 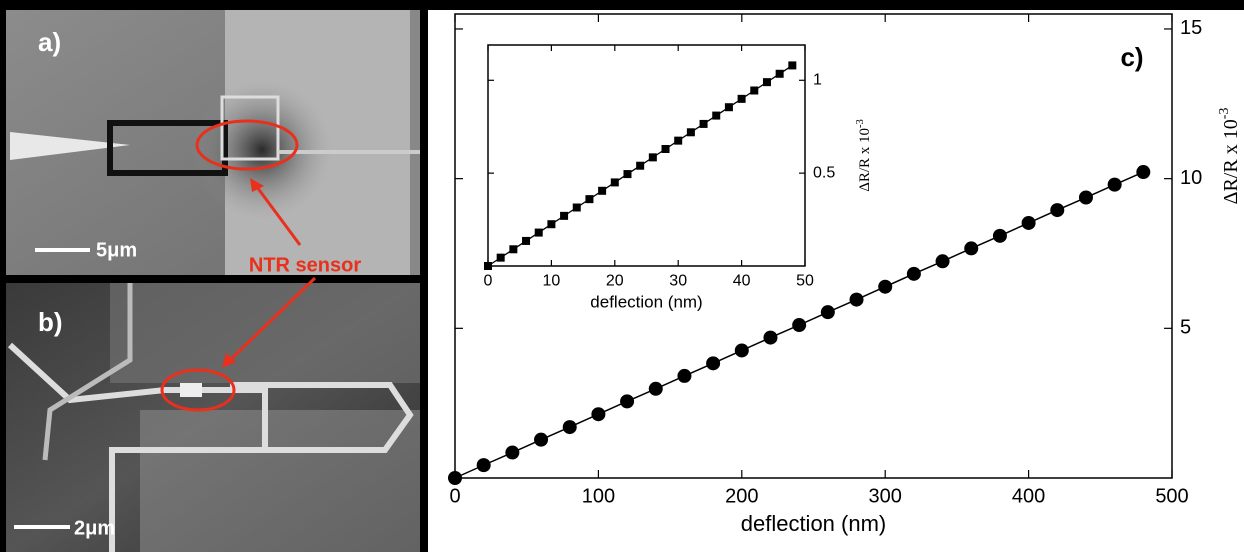 What do you see at coordinates (1191, 178) in the screenshot?
I see `y-tick-label: 10` at bounding box center [1191, 178].